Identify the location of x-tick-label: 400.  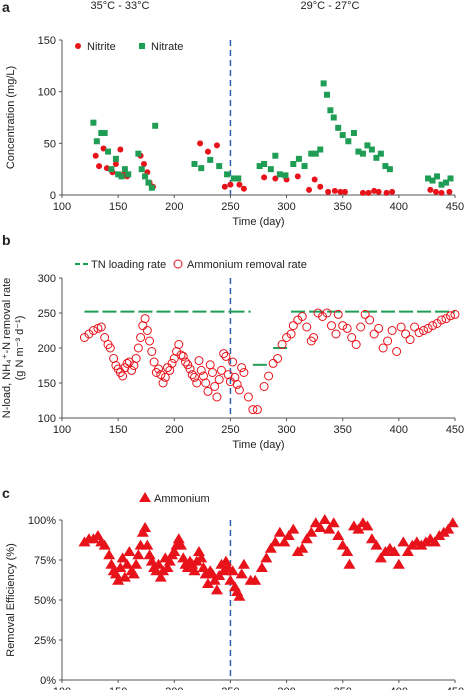
(399, 207).